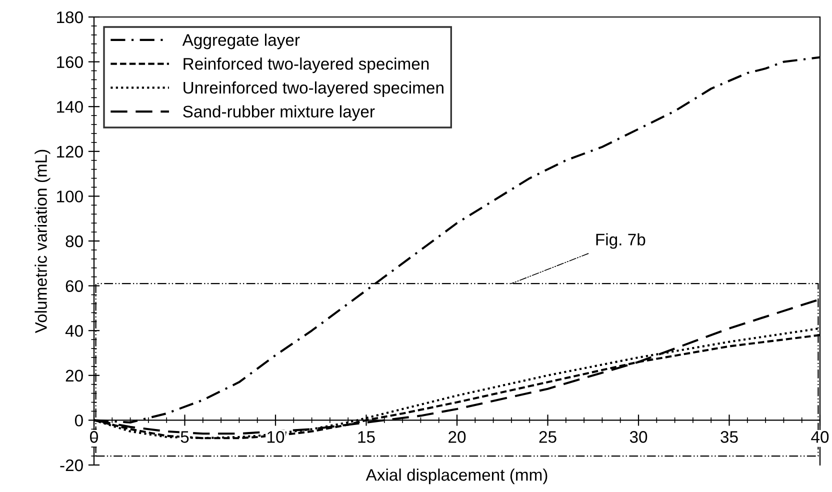 This screenshot has height=492, width=832. I want to click on y-tick-label: 0, so click(78, 420).